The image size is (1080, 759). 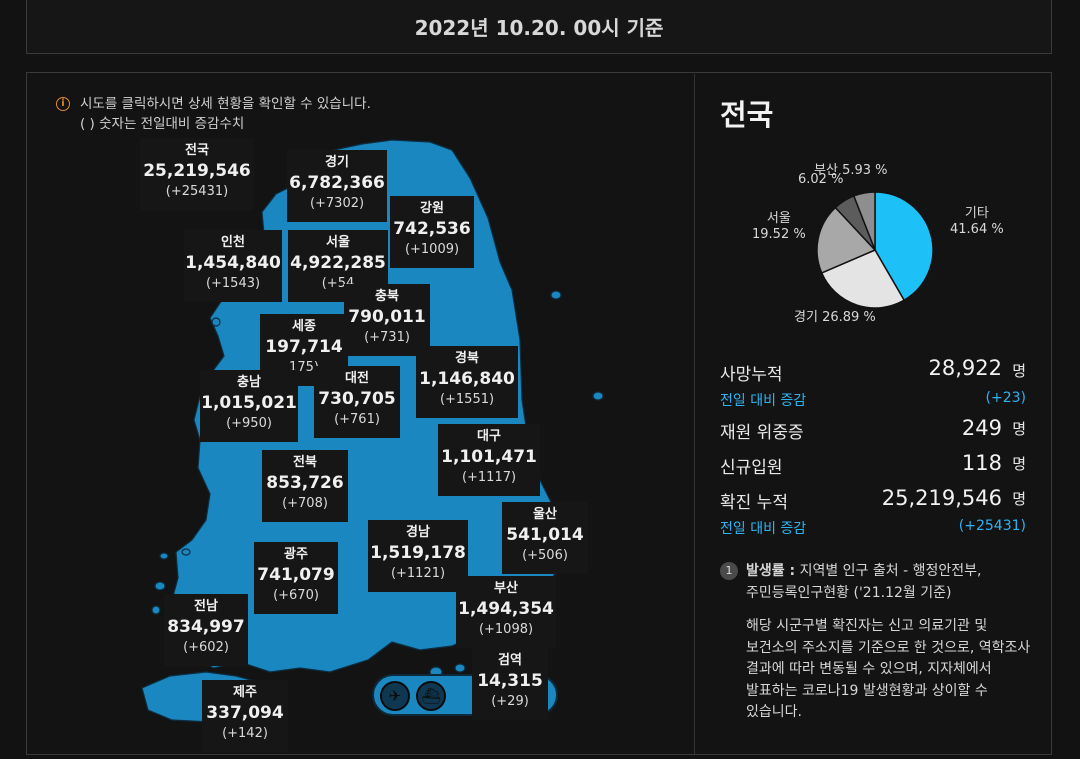 What do you see at coordinates (821, 179) in the screenshot?
I see `pie-label-small-slice: 6.02 %` at bounding box center [821, 179].